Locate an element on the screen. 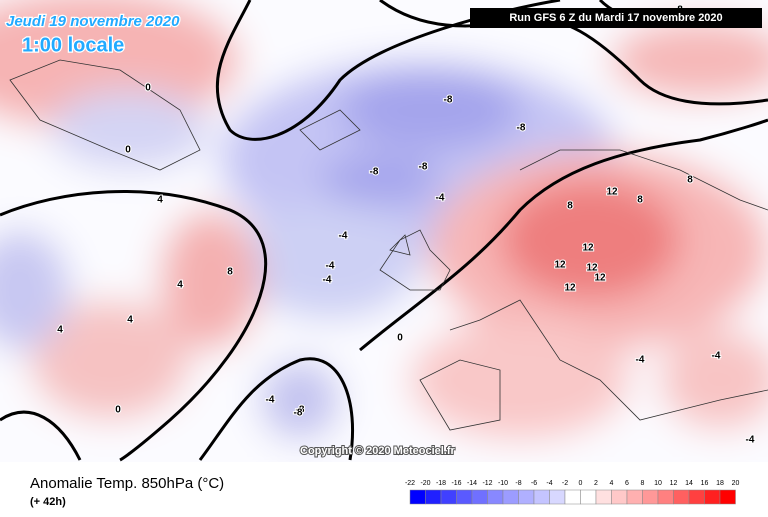  colorbar-tick-label: 0 is located at coordinates (581, 483).